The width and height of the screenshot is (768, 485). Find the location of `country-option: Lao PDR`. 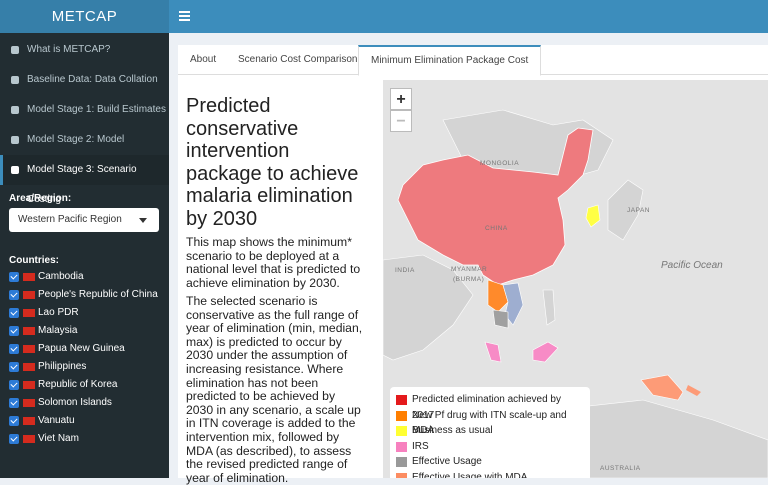

country-option: Lao PDR is located at coordinates (44, 313).